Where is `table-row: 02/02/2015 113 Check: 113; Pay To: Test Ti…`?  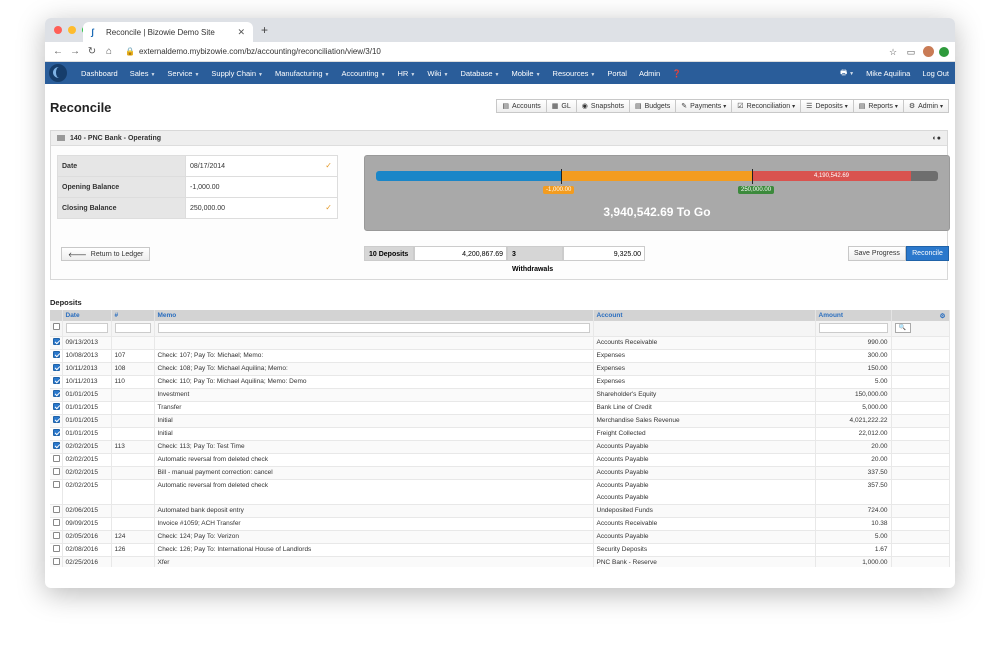
table-row: 02/02/2015 113 Check: 113; Pay To: Test Ti… is located at coordinates (500, 447).